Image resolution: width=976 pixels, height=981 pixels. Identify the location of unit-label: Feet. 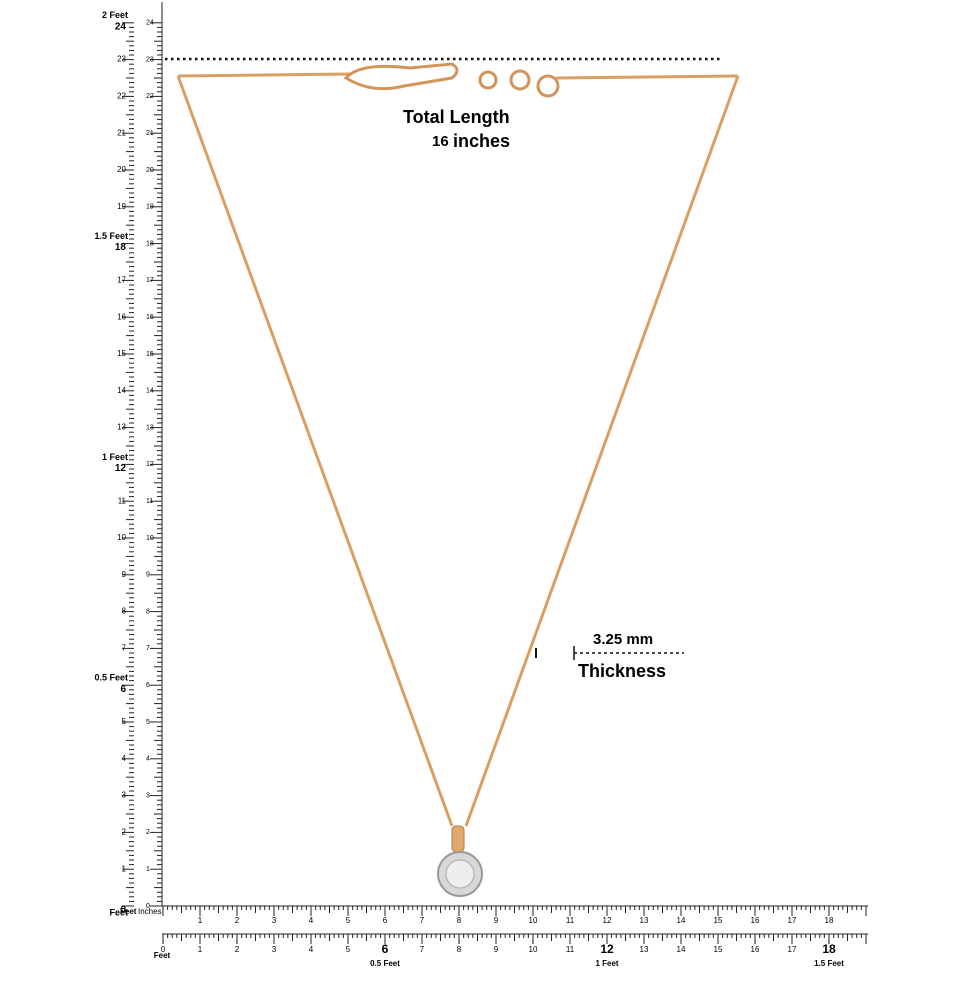
(128, 911).